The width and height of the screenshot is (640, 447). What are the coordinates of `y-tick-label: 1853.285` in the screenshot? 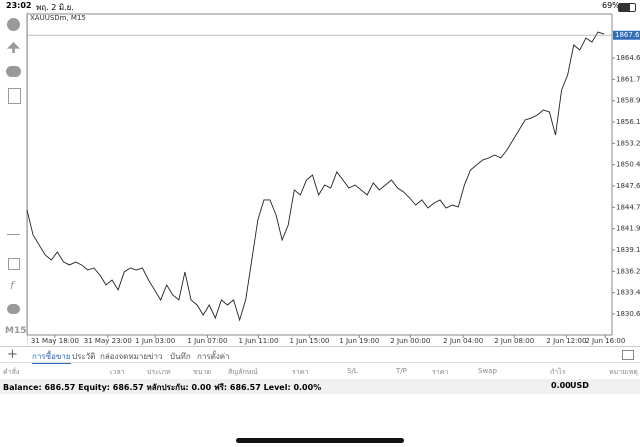 It's located at (628, 143).